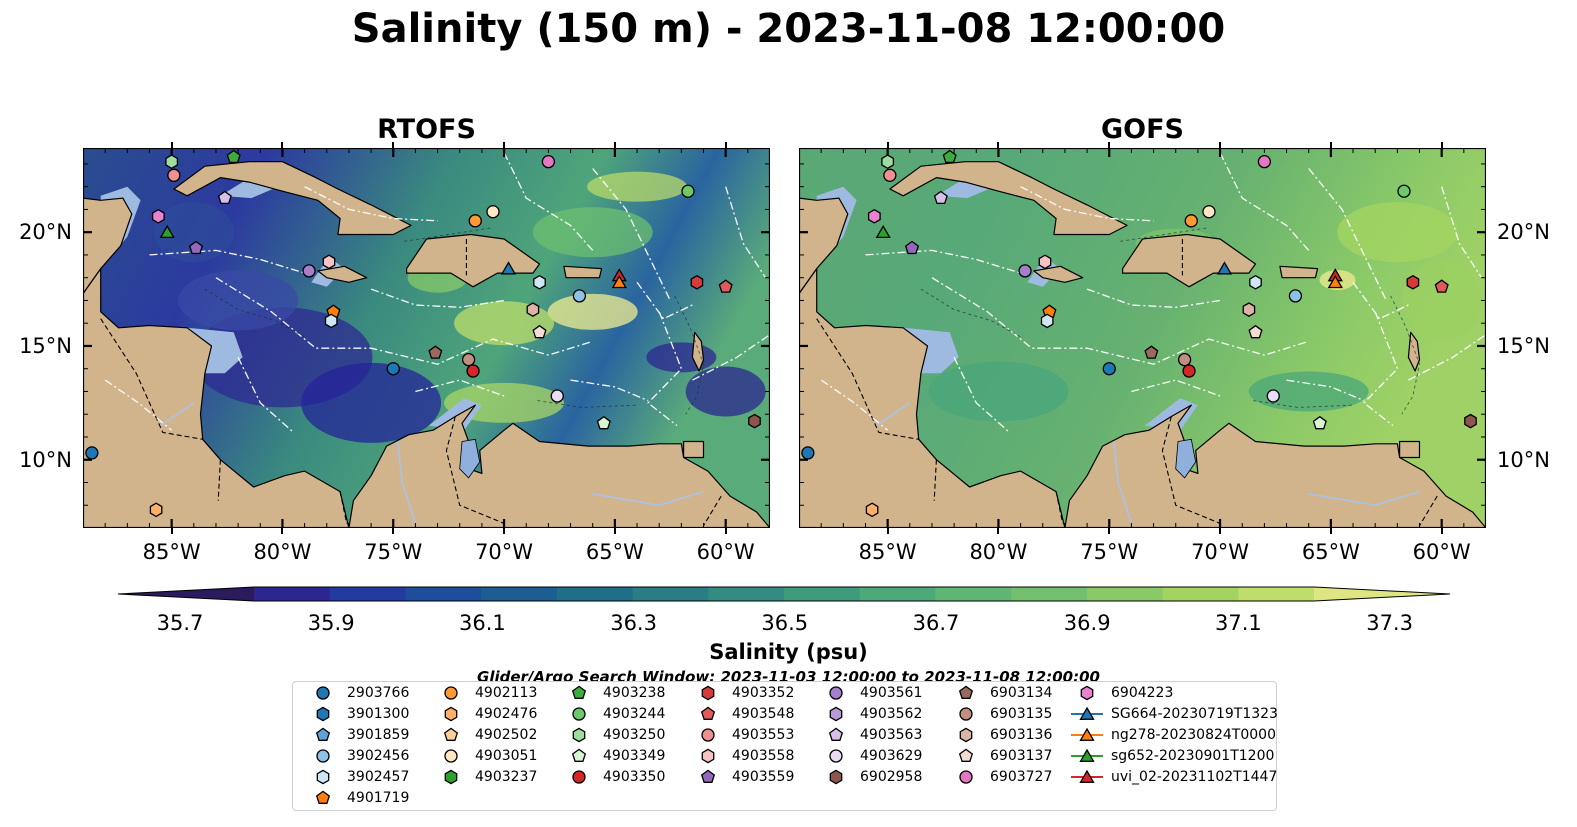 The image size is (1577, 827). What do you see at coordinates (1172, 714) in the screenshot?
I see `legend-item: SG664-20230719T1323` at bounding box center [1172, 714].